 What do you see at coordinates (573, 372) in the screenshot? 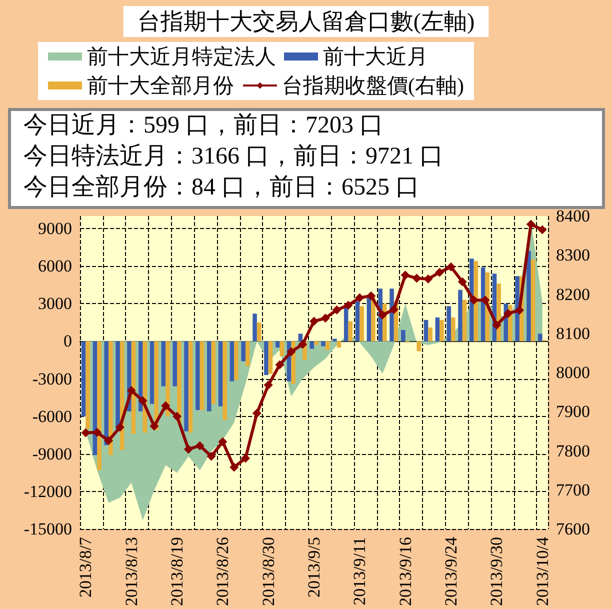
I see `y2-tick-label: 8000` at bounding box center [573, 372].